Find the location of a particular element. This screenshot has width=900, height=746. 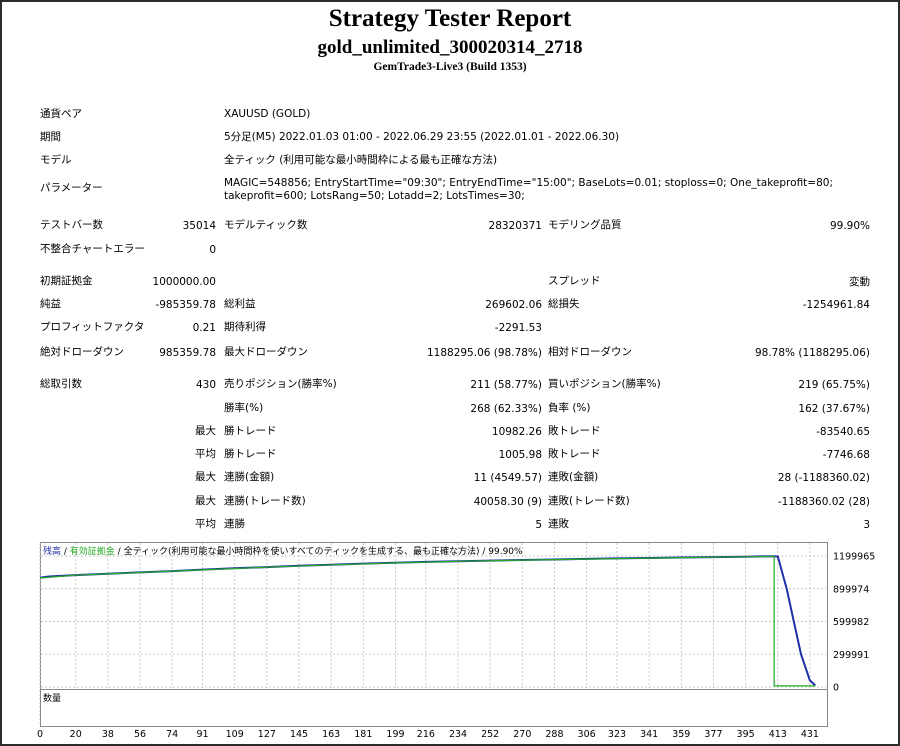

spread-value: 変動 is located at coordinates (859, 282).